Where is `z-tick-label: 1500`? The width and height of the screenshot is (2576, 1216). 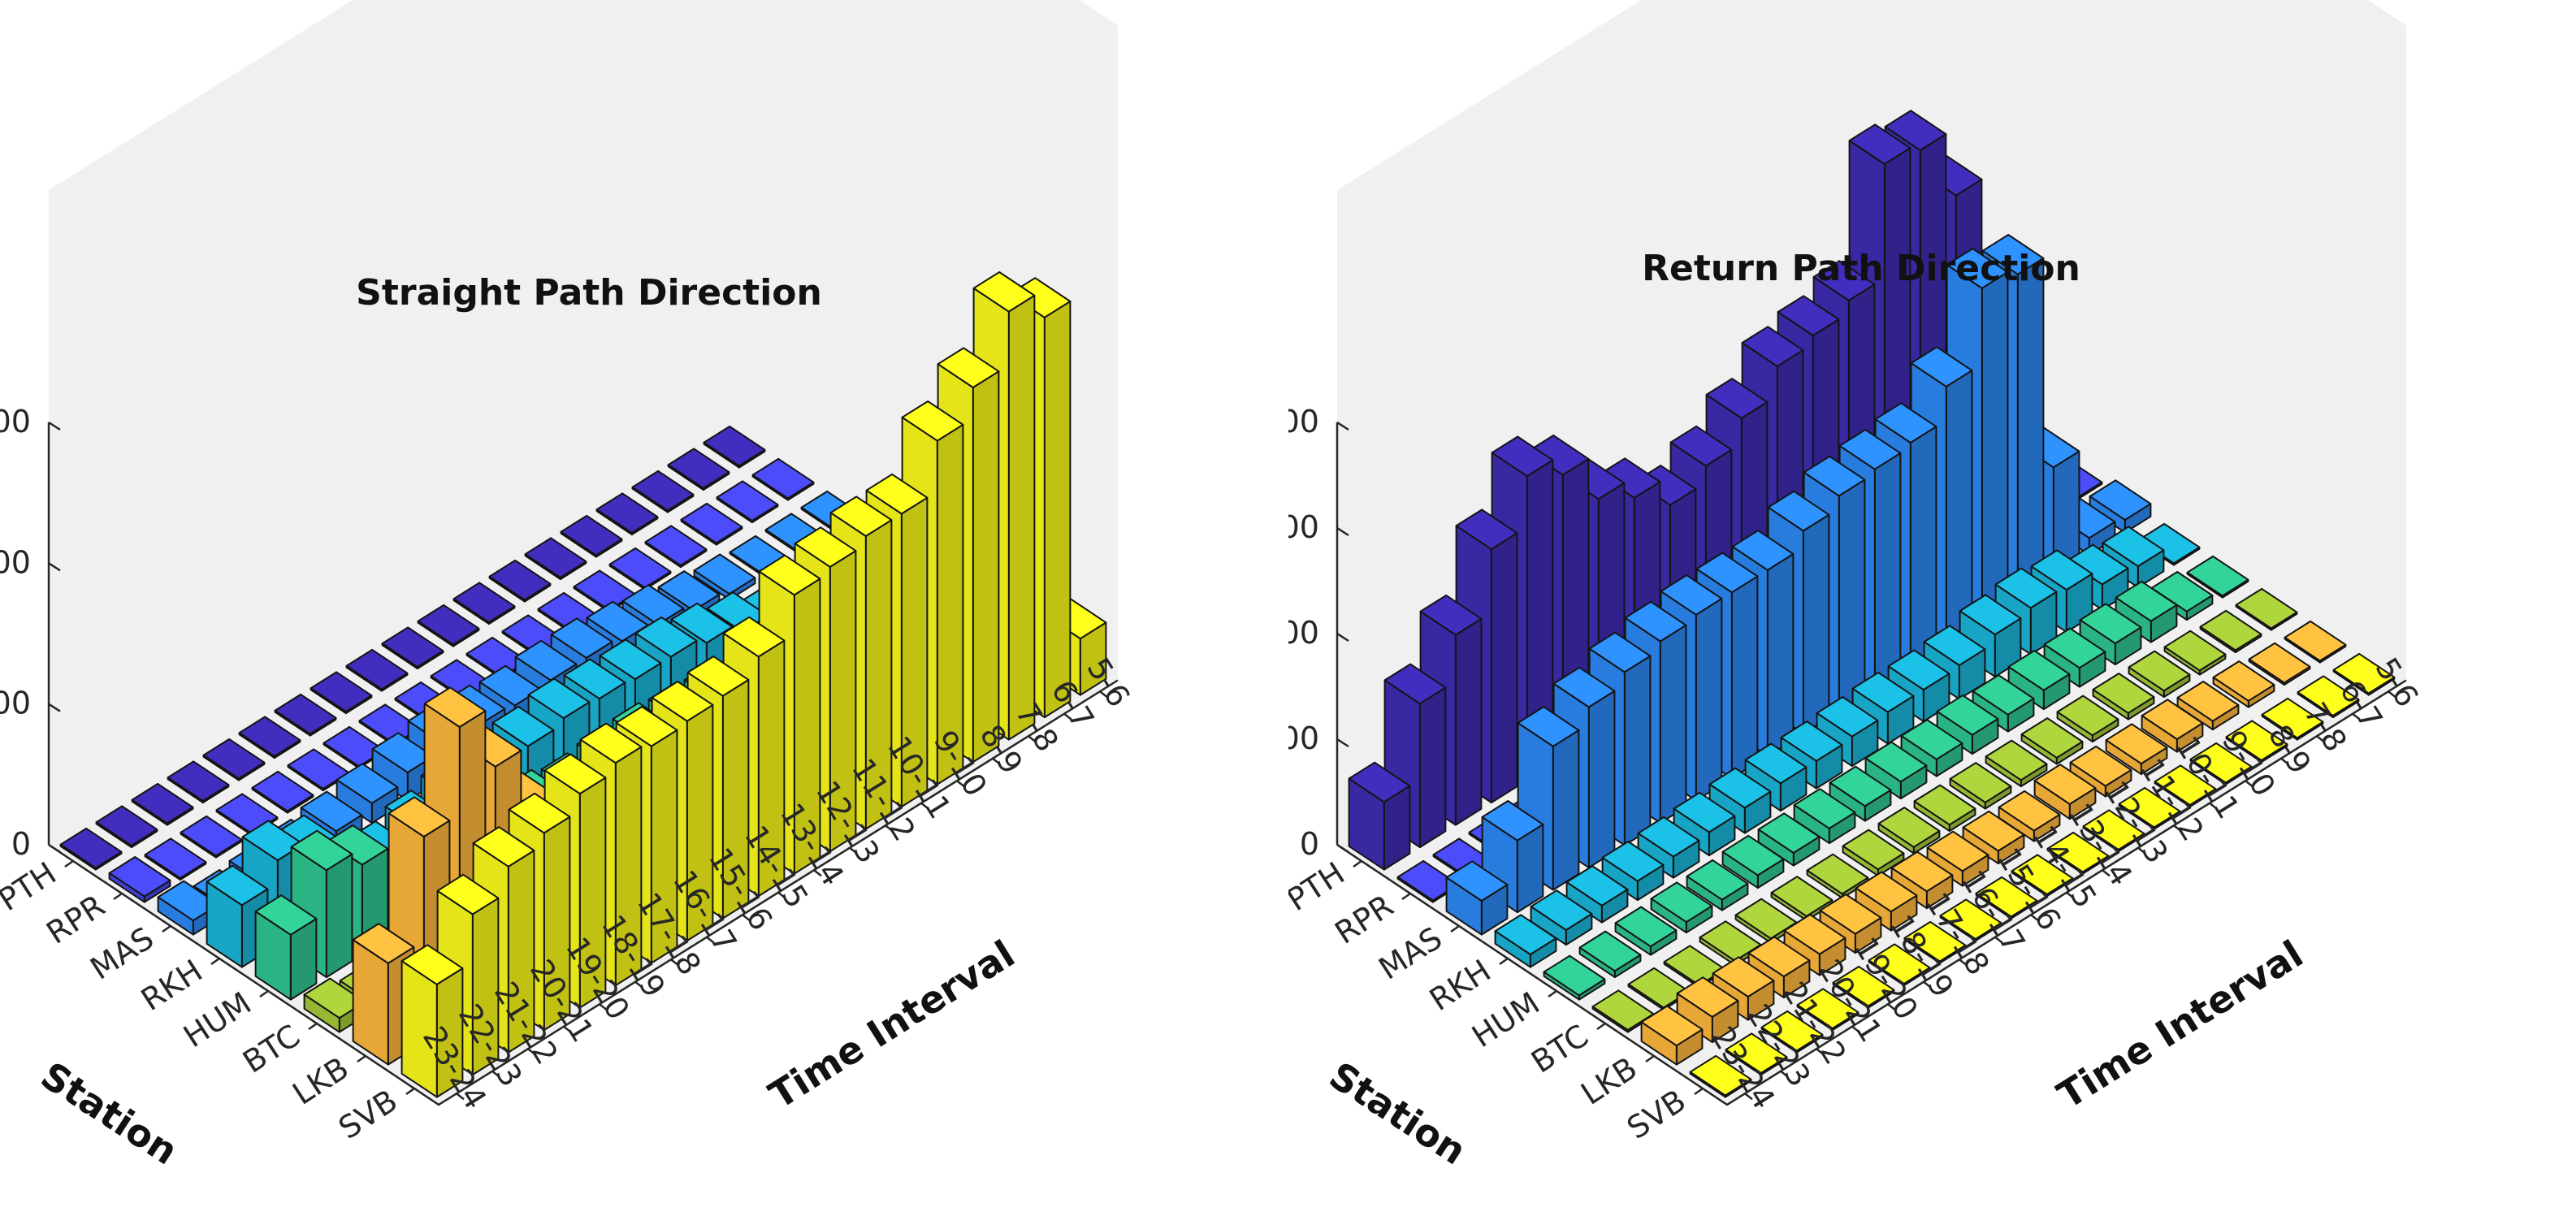 z-tick-label: 1500 is located at coordinates (1303, 527).